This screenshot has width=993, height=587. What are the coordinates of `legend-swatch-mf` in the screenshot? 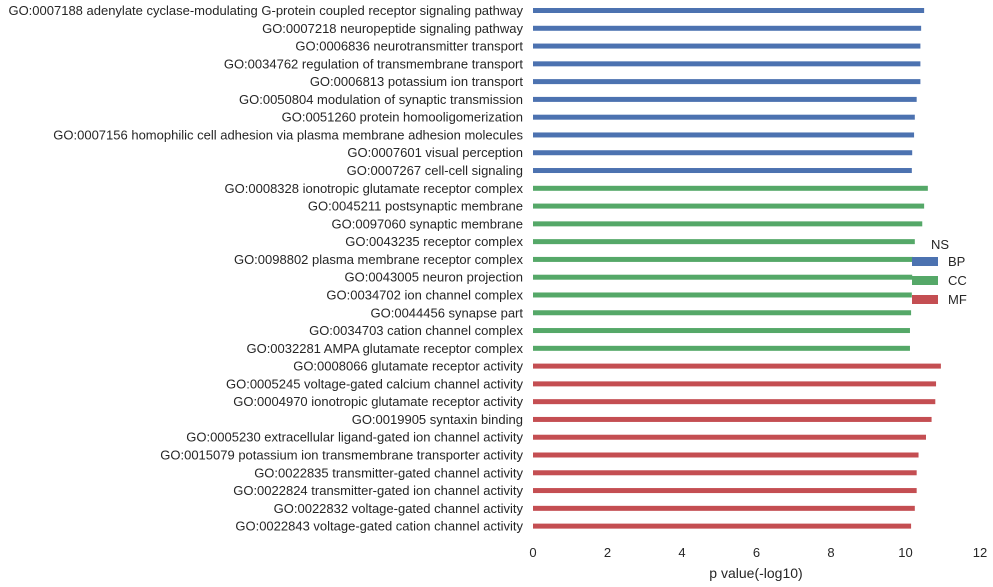 It's located at (925, 299).